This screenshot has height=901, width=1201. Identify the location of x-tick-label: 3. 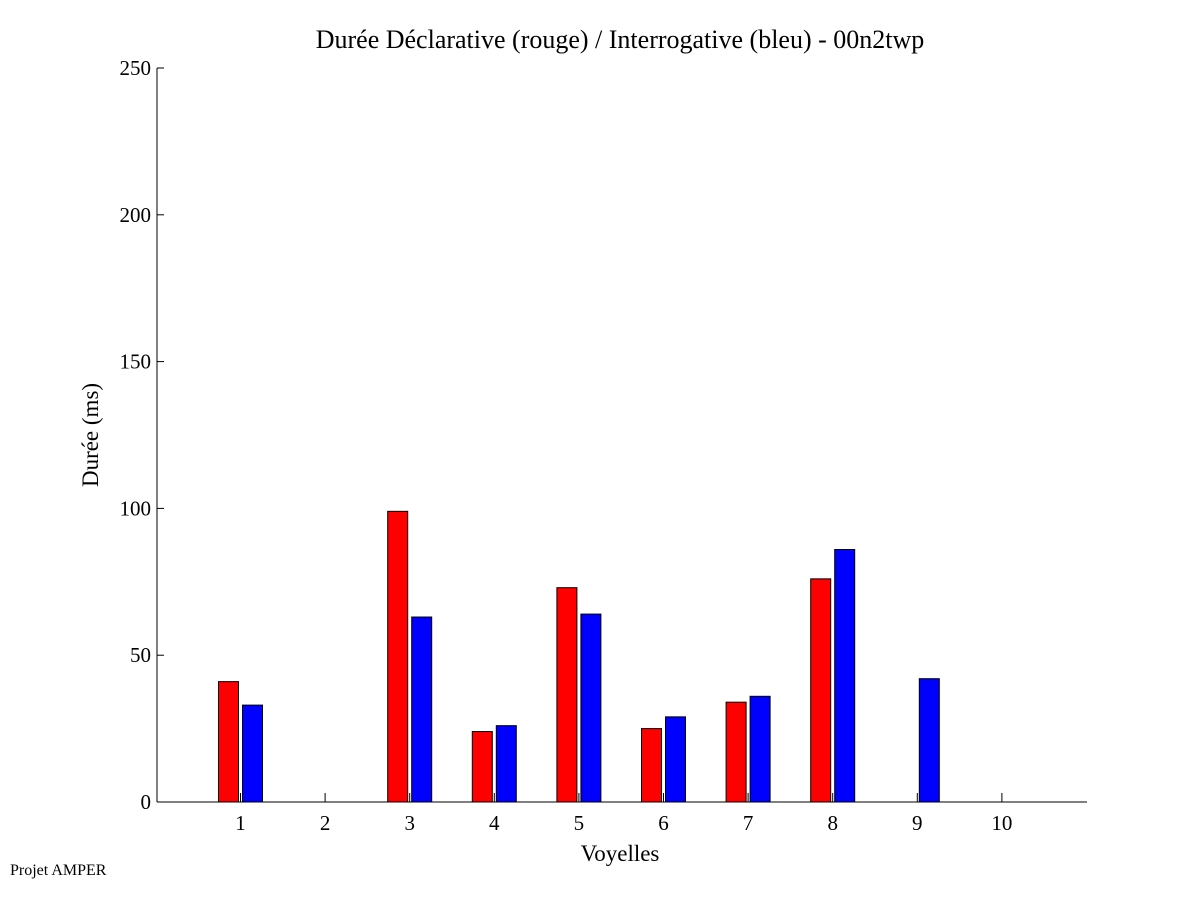
(409, 823).